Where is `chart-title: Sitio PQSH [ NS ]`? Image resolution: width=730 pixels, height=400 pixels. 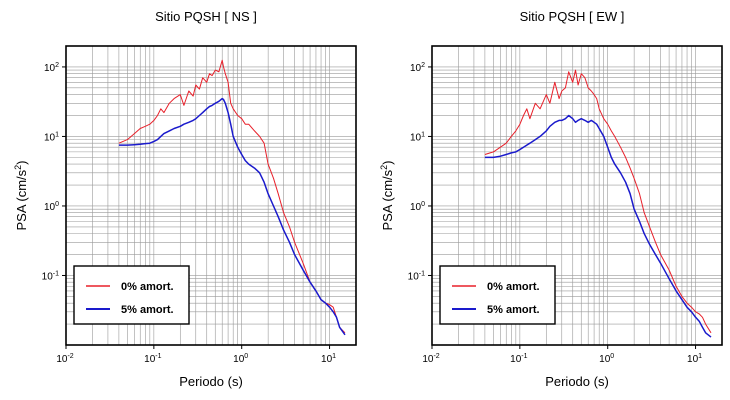
chart-title: Sitio PQSH [ NS ] is located at coordinates (206, 16).